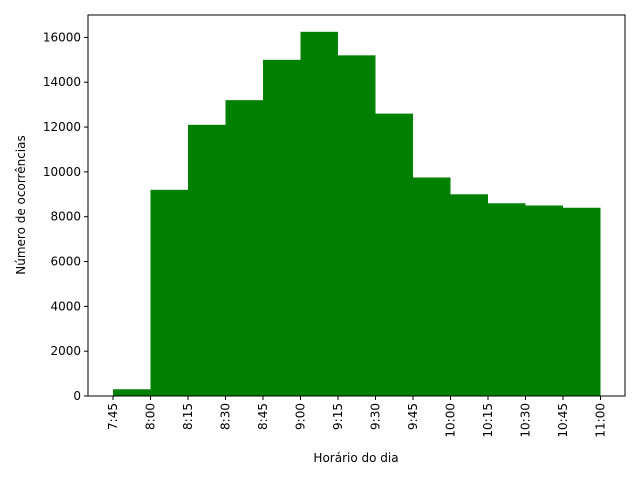  I want to click on x-tick-label: 8:45, so click(263, 416).